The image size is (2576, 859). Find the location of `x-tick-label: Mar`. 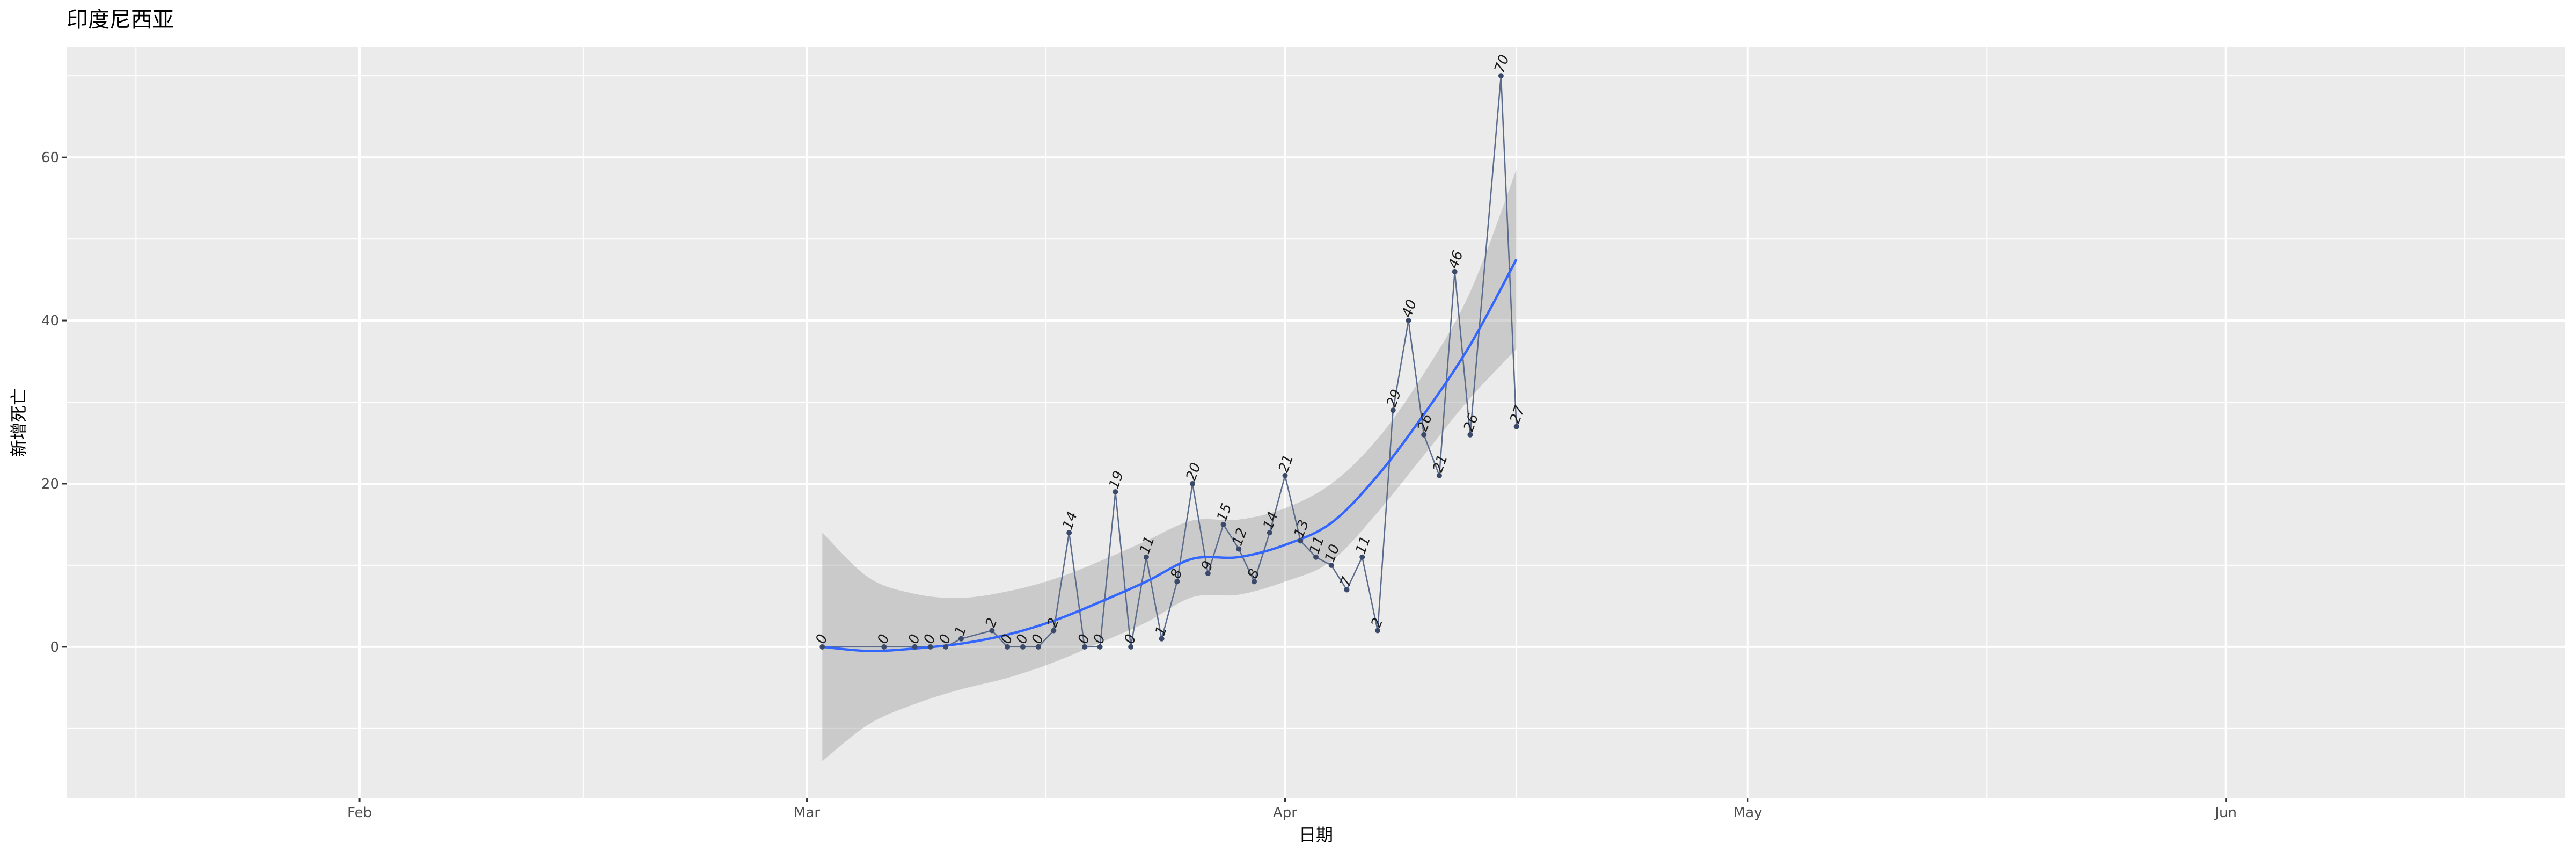

x-tick-label: Mar is located at coordinates (807, 813).